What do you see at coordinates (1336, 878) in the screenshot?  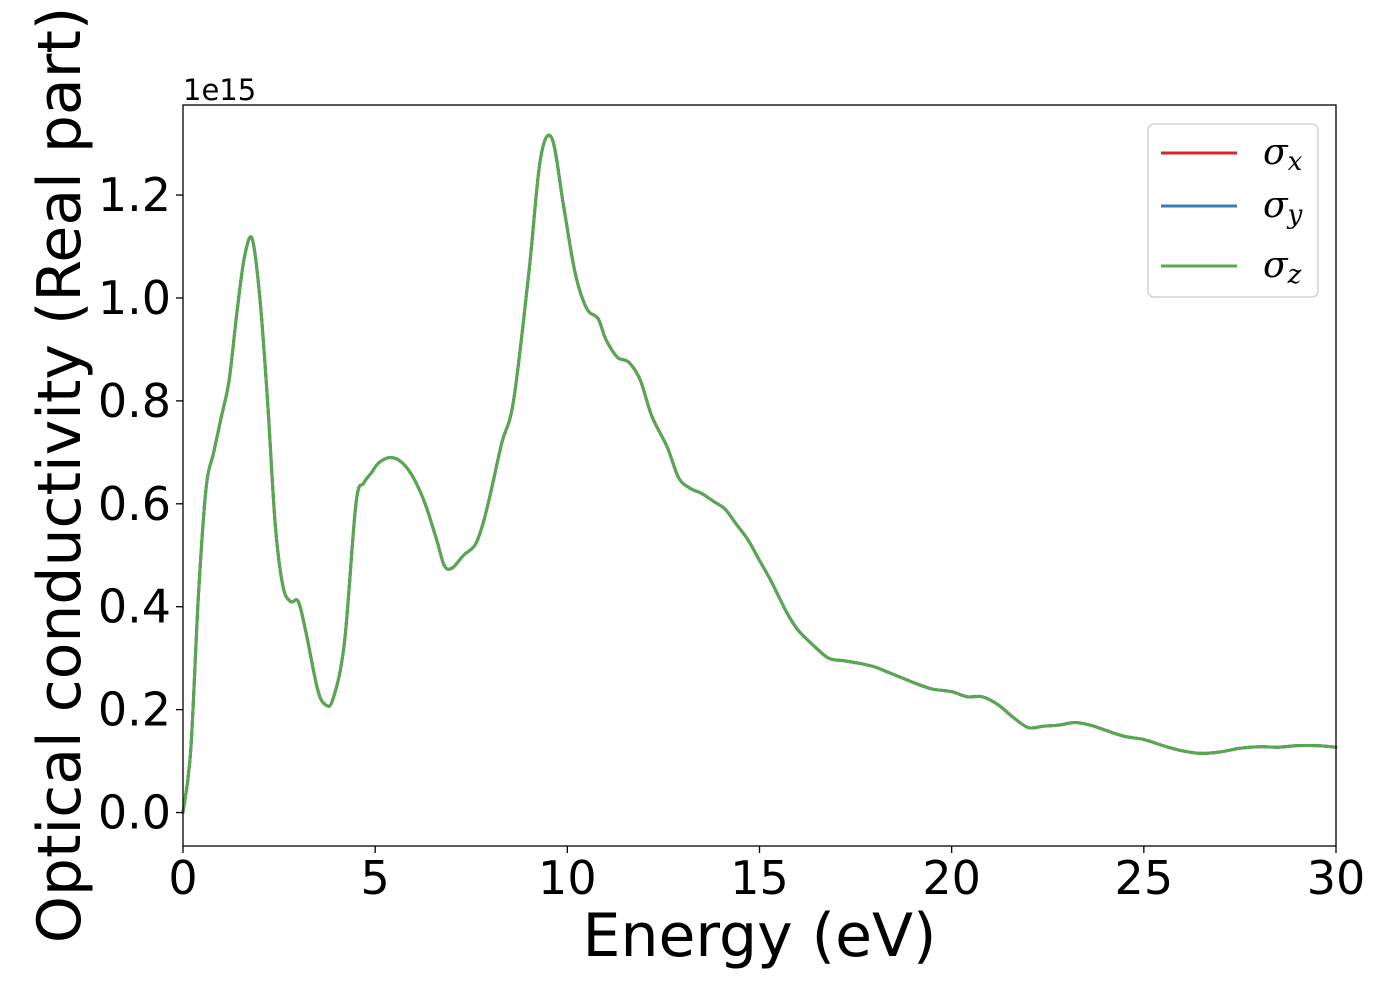 I see `x-tick-label: 30` at bounding box center [1336, 878].